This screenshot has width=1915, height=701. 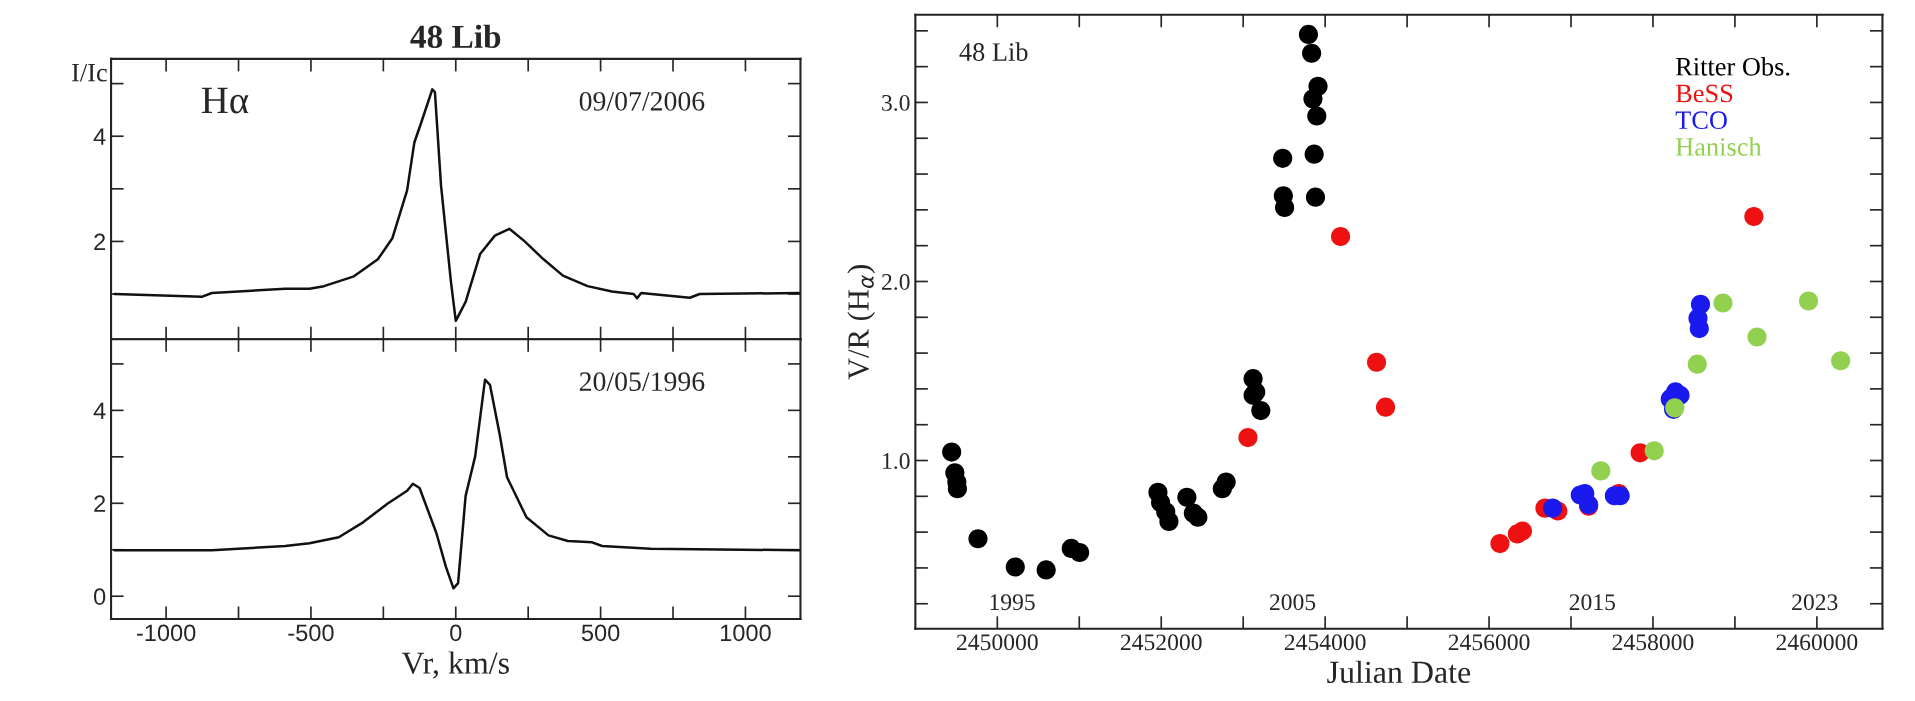 I want to click on y-axis-title: I/Ic, so click(x=89, y=72).